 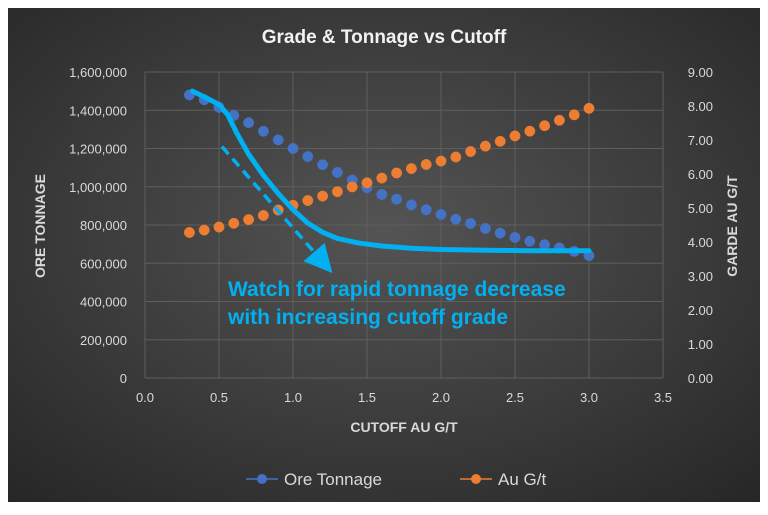 I want to click on y-tick-label: 1,600,000, so click(x=98, y=72).